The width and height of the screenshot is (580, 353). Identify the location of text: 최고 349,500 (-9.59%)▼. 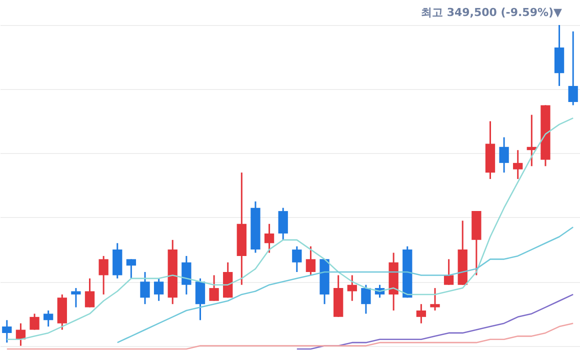
(491, 12).